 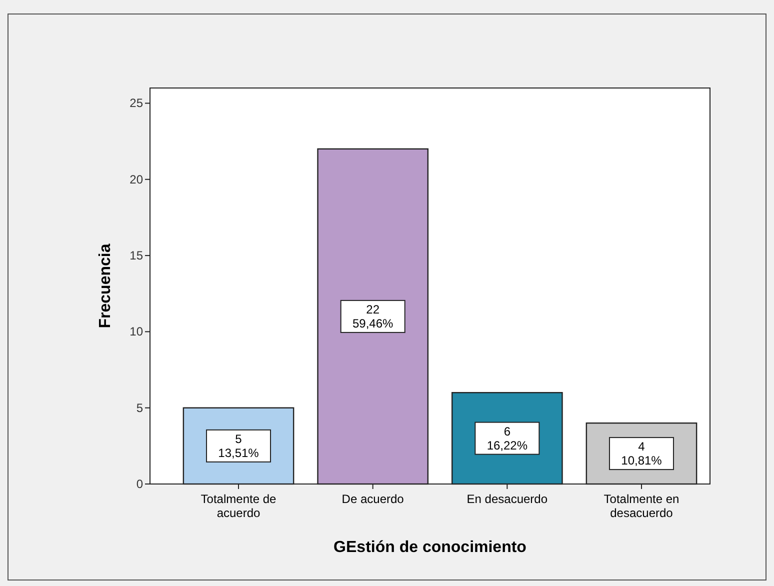 I want to click on x-tick-label: Totalmente en desacuerdo, so click(x=642, y=506).